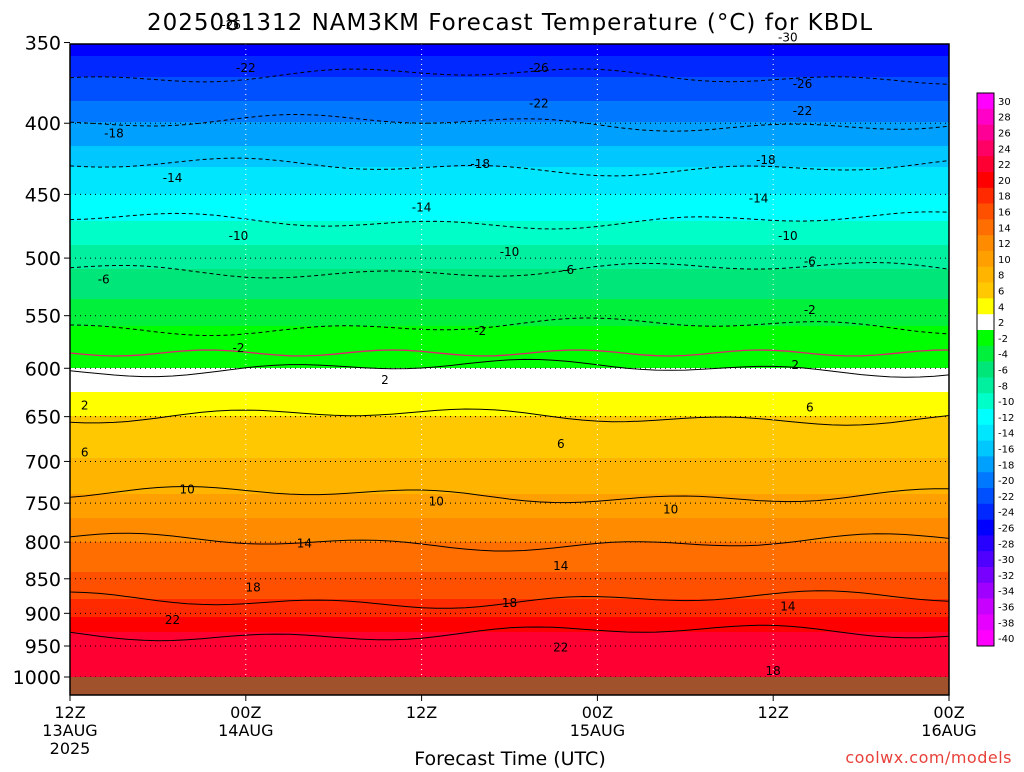 This screenshot has width=1024, height=772. Describe the element at coordinates (43, 418) in the screenshot. I see `y-tick-label: 650` at that location.